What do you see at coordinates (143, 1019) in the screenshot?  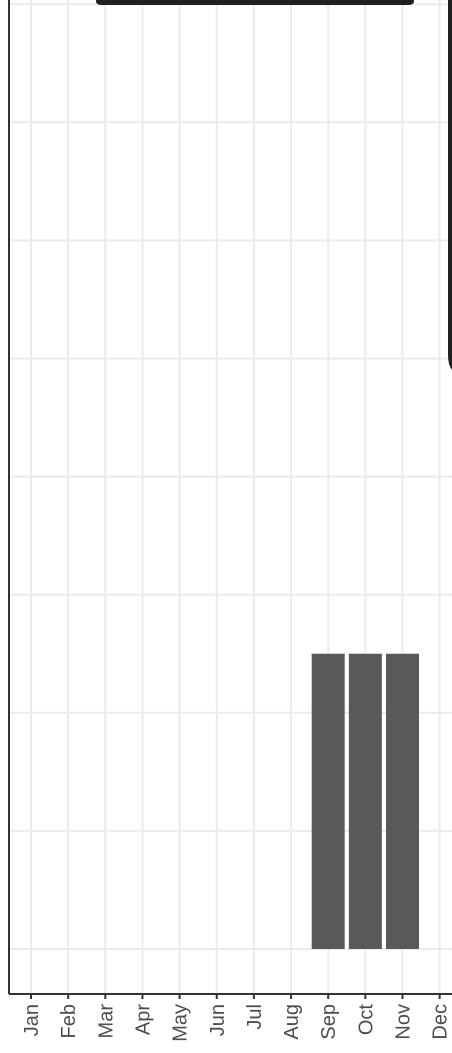 I see `x-tick-label-apr: Apr` at bounding box center [143, 1019].